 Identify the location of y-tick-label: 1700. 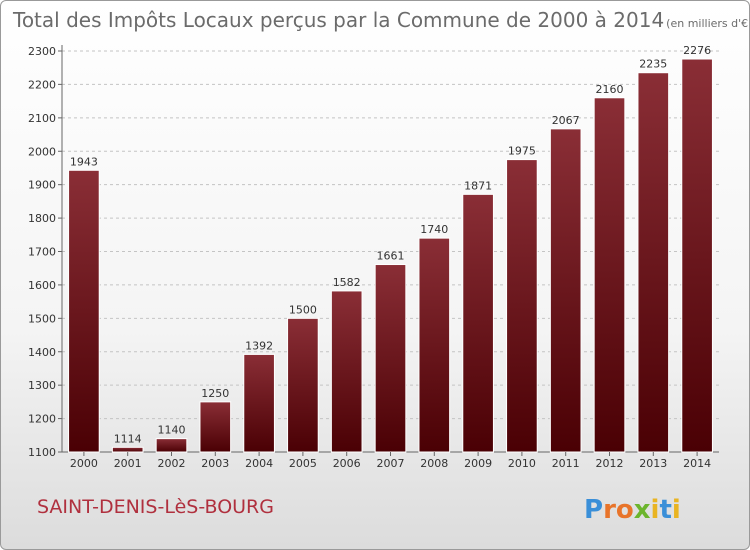
(42, 252).